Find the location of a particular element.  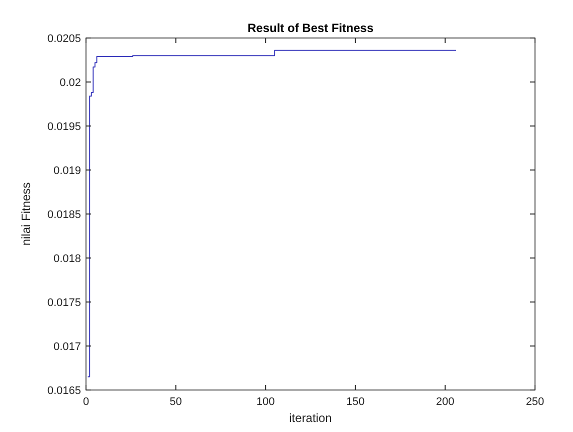

y-tick-label: 0.0185 is located at coordinates (64, 215).